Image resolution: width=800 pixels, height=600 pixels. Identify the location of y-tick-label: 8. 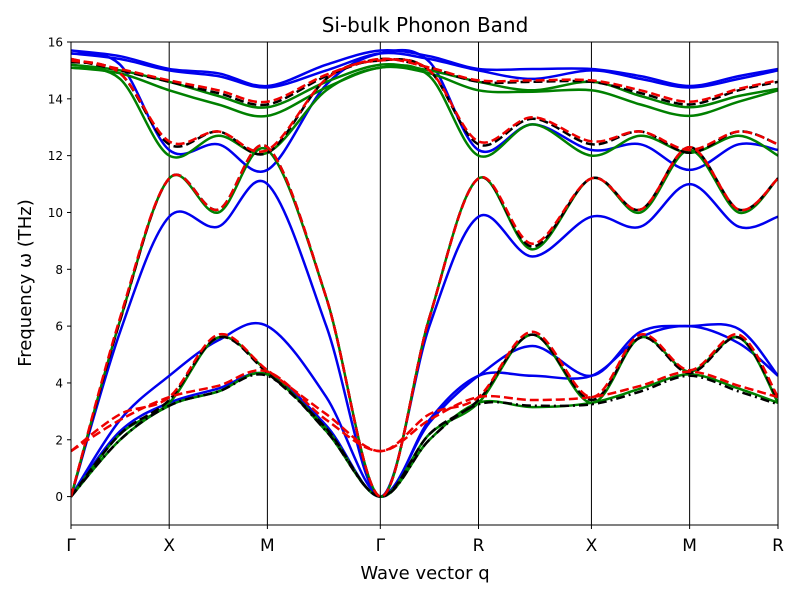
(59, 270).